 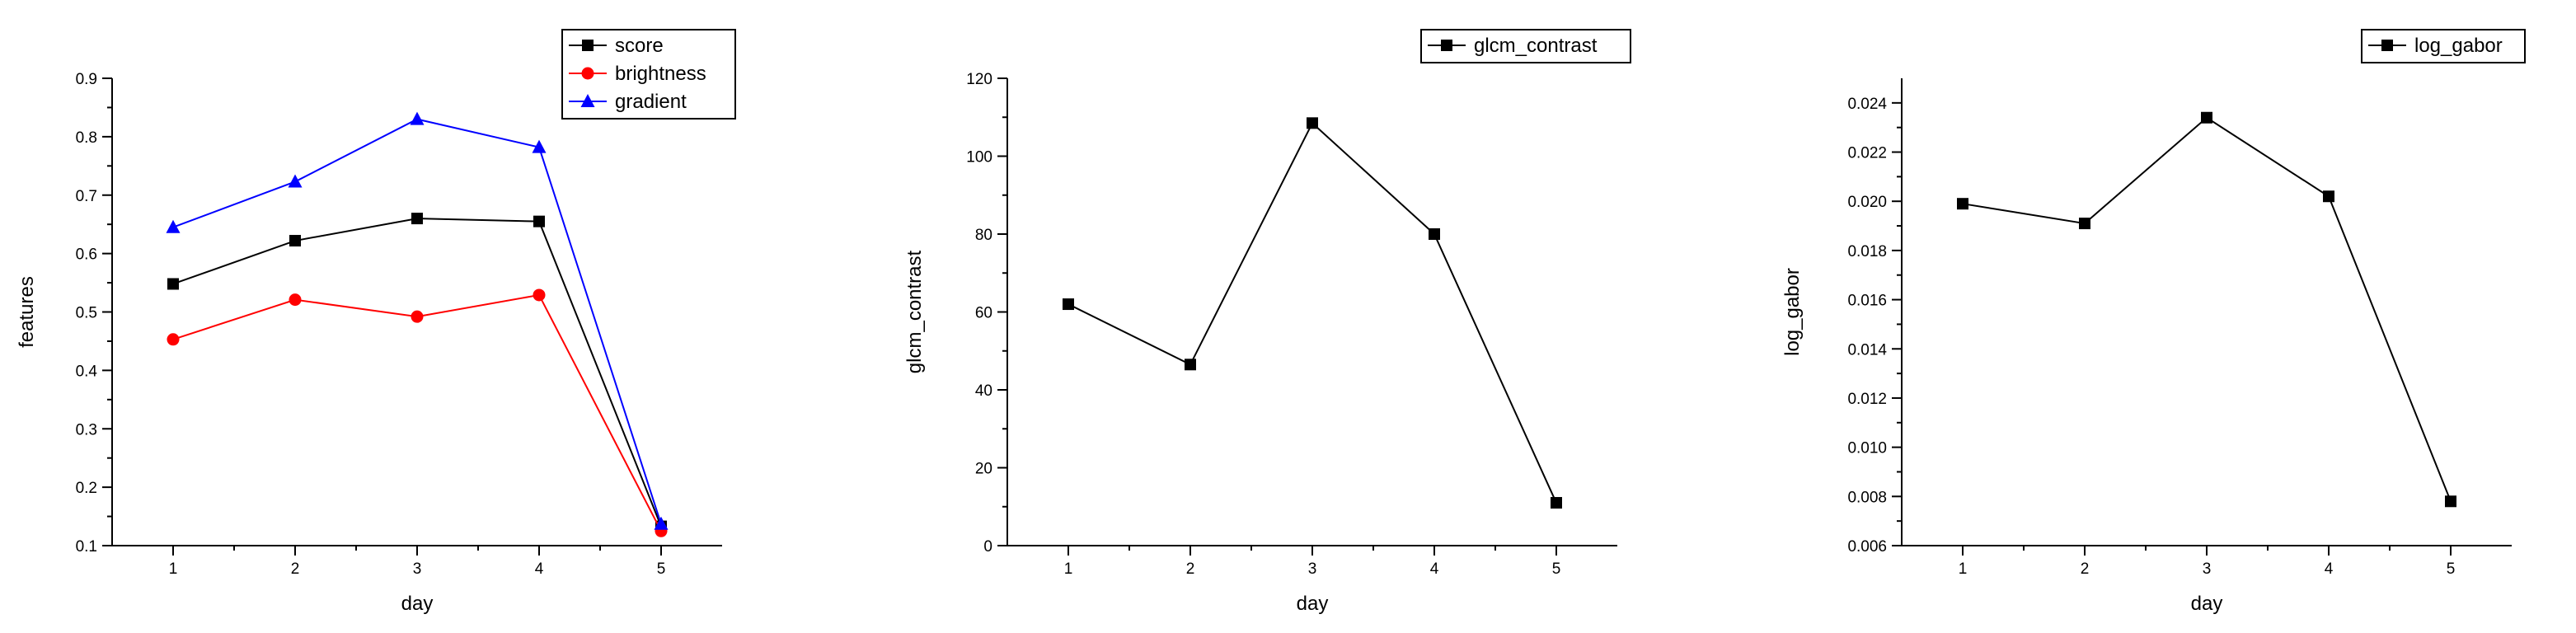 What do you see at coordinates (2387, 45) in the screenshot?
I see `legend-marker-log_gabor` at bounding box center [2387, 45].